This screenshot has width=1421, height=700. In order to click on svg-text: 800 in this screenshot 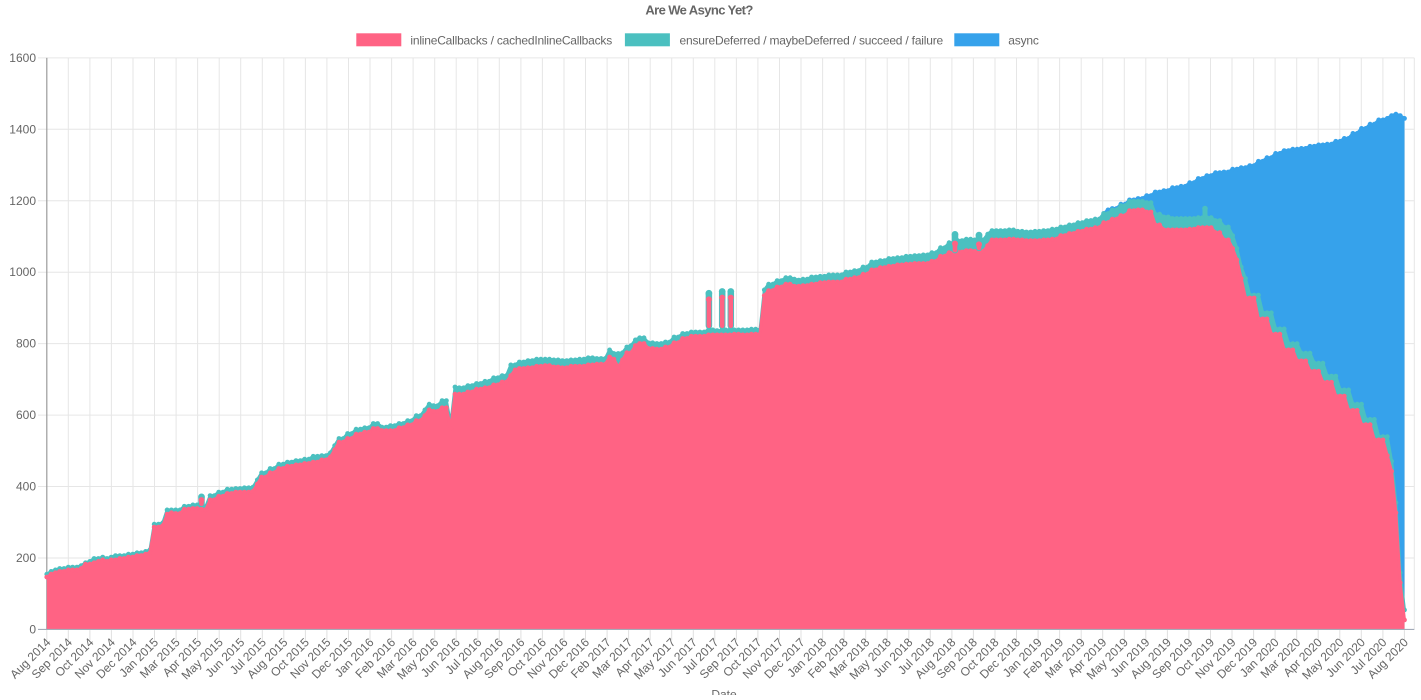, I will do `click(26, 344)`.